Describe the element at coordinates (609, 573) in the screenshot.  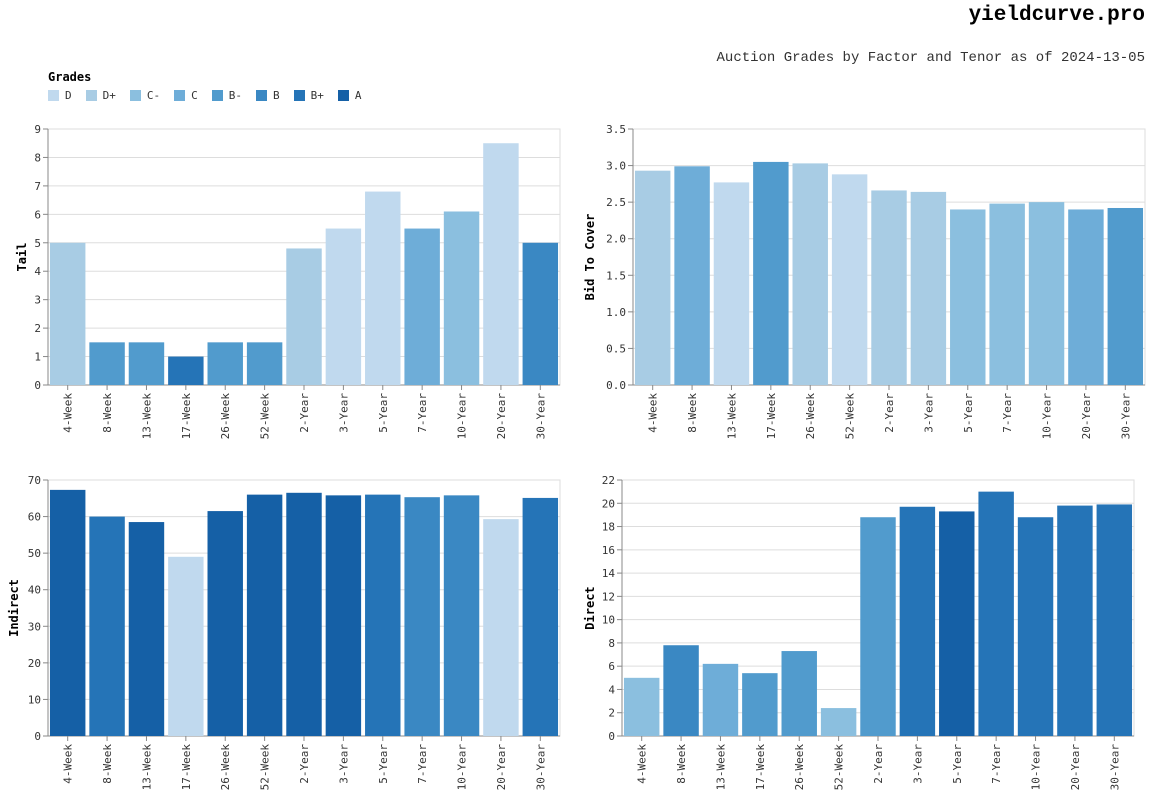
I see `y-tick-label: 14` at that location.